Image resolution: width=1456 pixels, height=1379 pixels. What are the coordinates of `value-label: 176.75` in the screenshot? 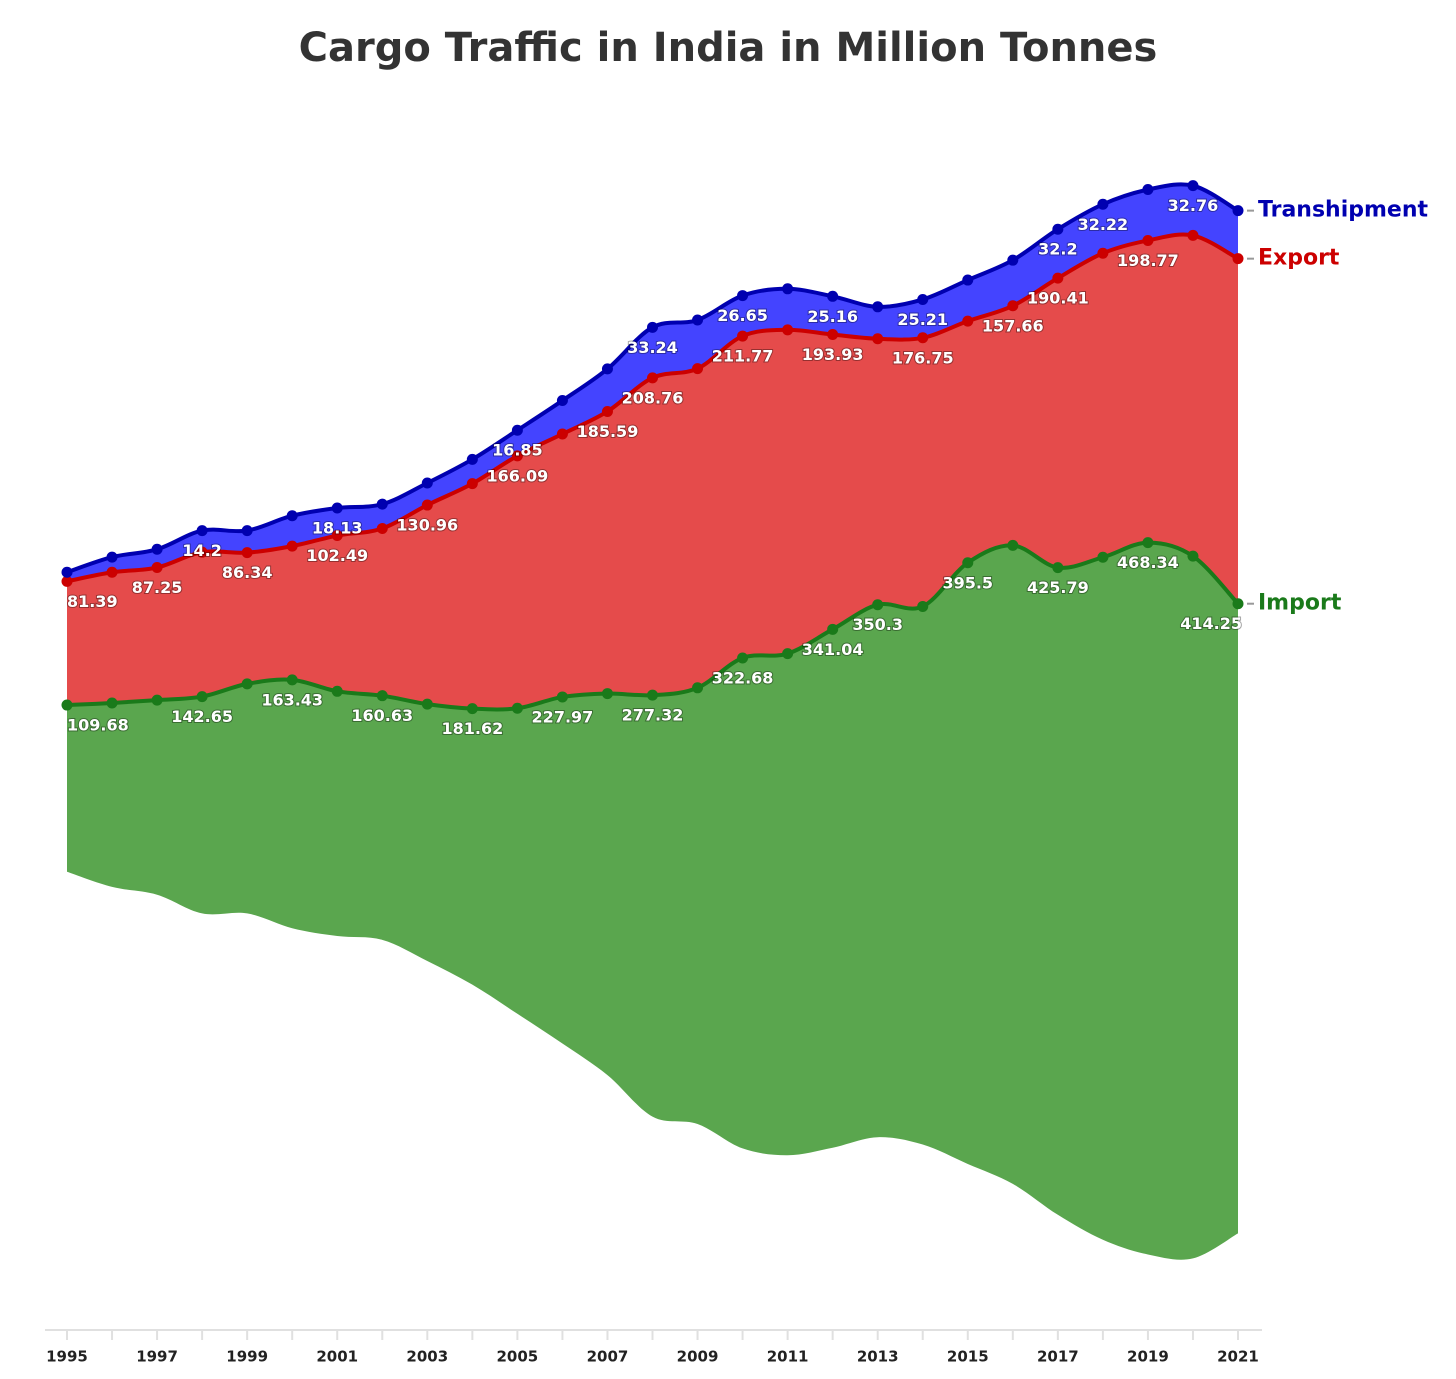 It's located at (923, 357).